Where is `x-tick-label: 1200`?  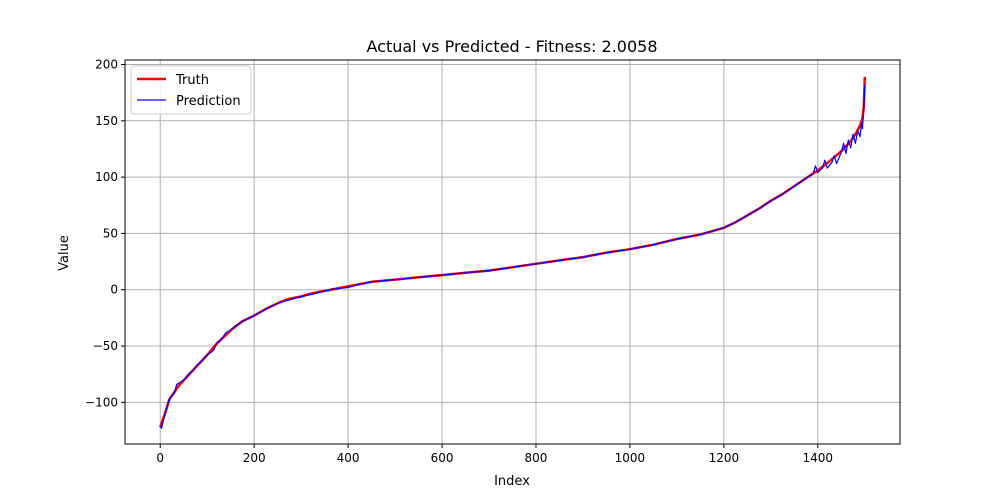
x-tick-label: 1200 is located at coordinates (724, 458).